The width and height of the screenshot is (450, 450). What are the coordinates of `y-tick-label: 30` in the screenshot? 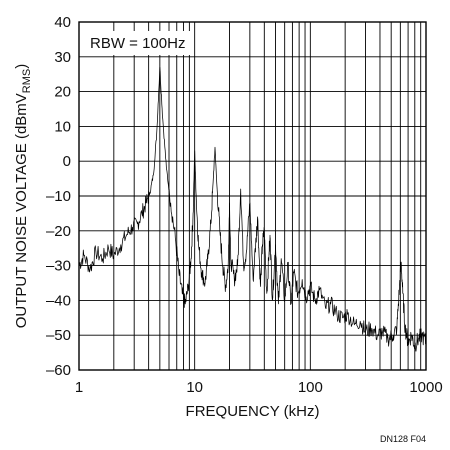 It's located at (62, 57).